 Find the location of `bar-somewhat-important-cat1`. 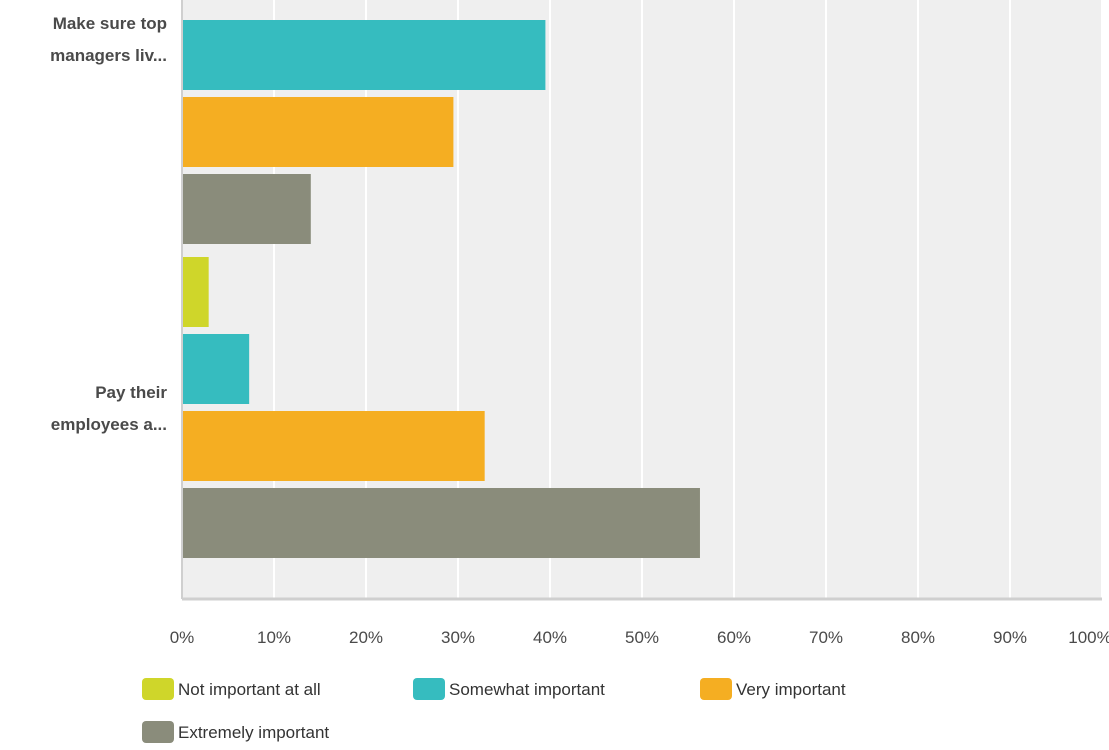

bar-somewhat-important-cat1 is located at coordinates (364, 55).